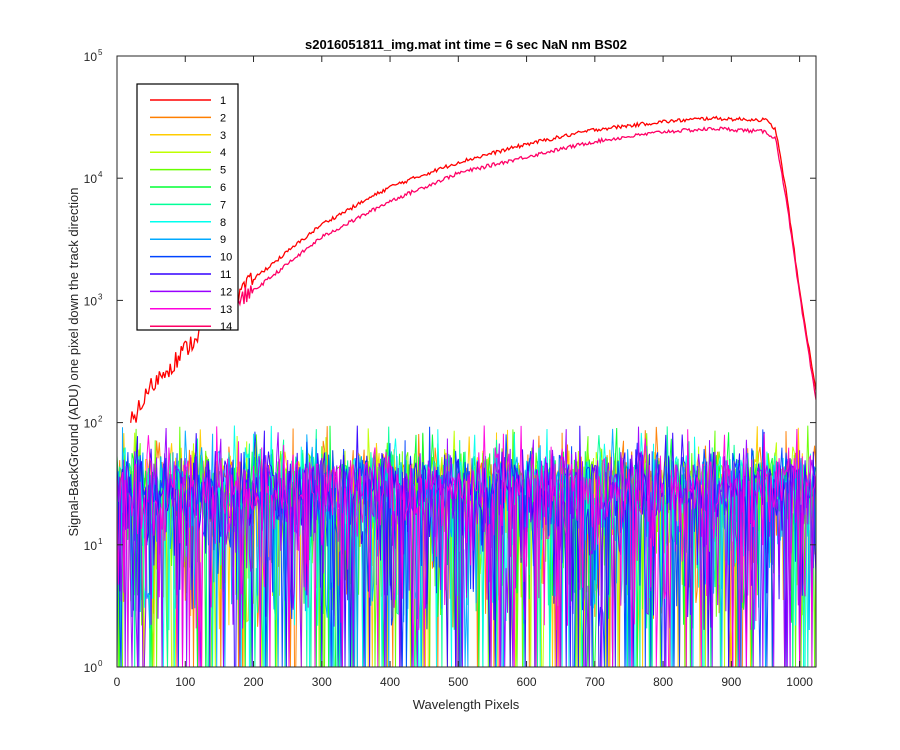 The height and width of the screenshot is (750, 900). What do you see at coordinates (117, 682) in the screenshot?
I see `x-tick-label: 0` at bounding box center [117, 682].